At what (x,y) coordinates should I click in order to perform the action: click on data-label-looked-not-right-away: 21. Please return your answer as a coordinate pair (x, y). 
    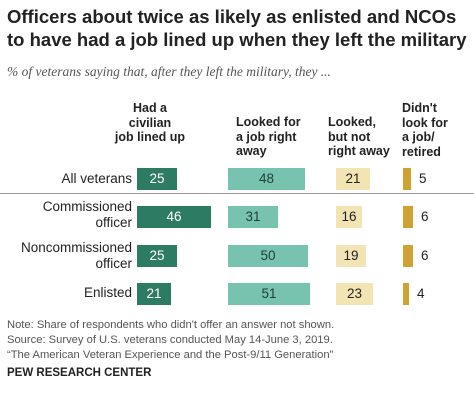
    Looking at the image, I should click on (353, 178).